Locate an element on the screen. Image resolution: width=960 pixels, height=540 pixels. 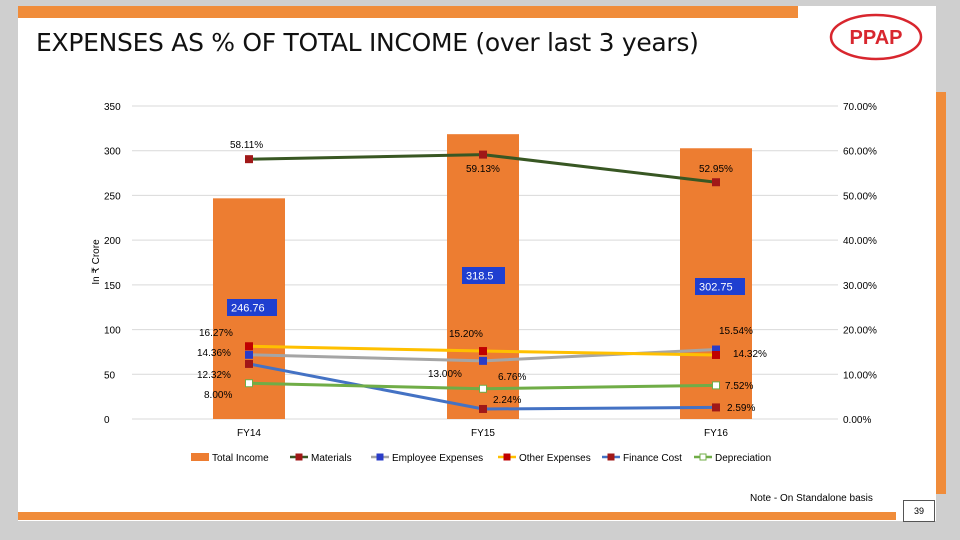
y2-tick-label: 70.00% is located at coordinates (860, 107).